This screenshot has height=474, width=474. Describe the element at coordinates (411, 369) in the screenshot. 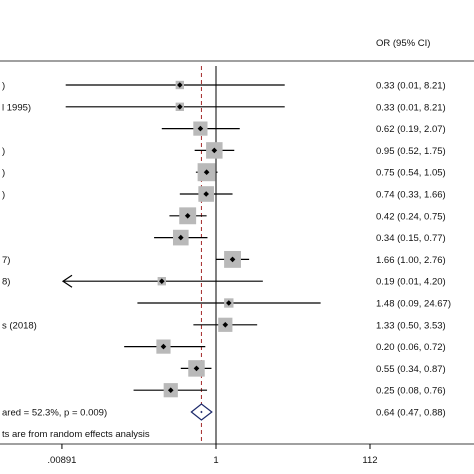

I see `or-ci-text-13: 0.55 (0.34, 0.87)` at that location.